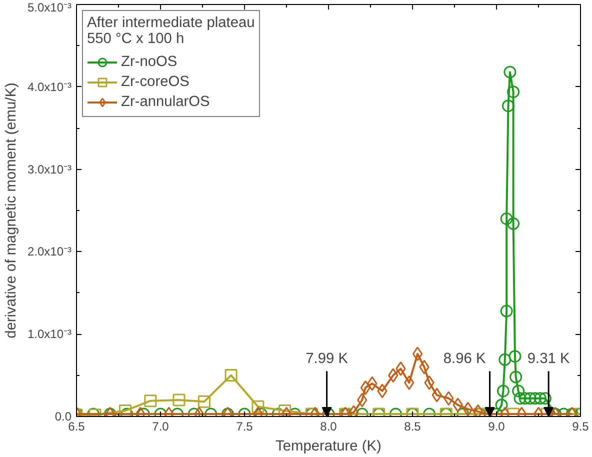 This screenshot has width=592, height=457. Describe the element at coordinates (155, 82) in the screenshot. I see `legend-label: Zr-coreOS` at that location.